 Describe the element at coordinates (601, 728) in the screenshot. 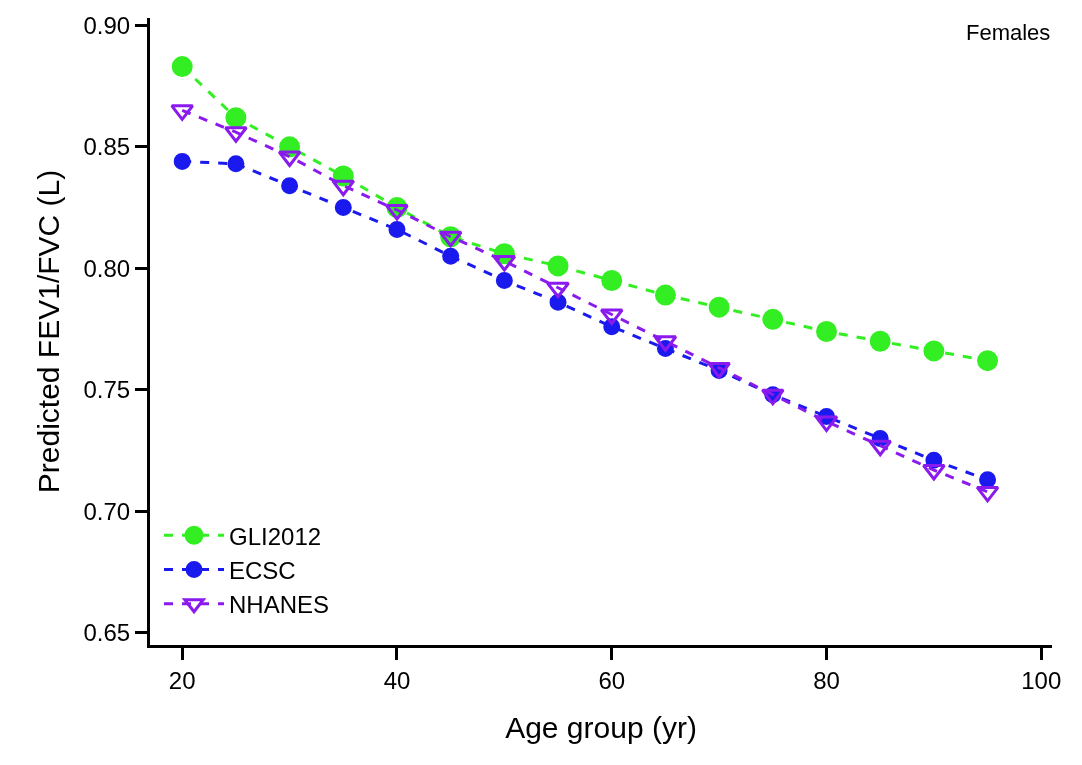

I see `x-axis-title: Age group (yr)` at that location.